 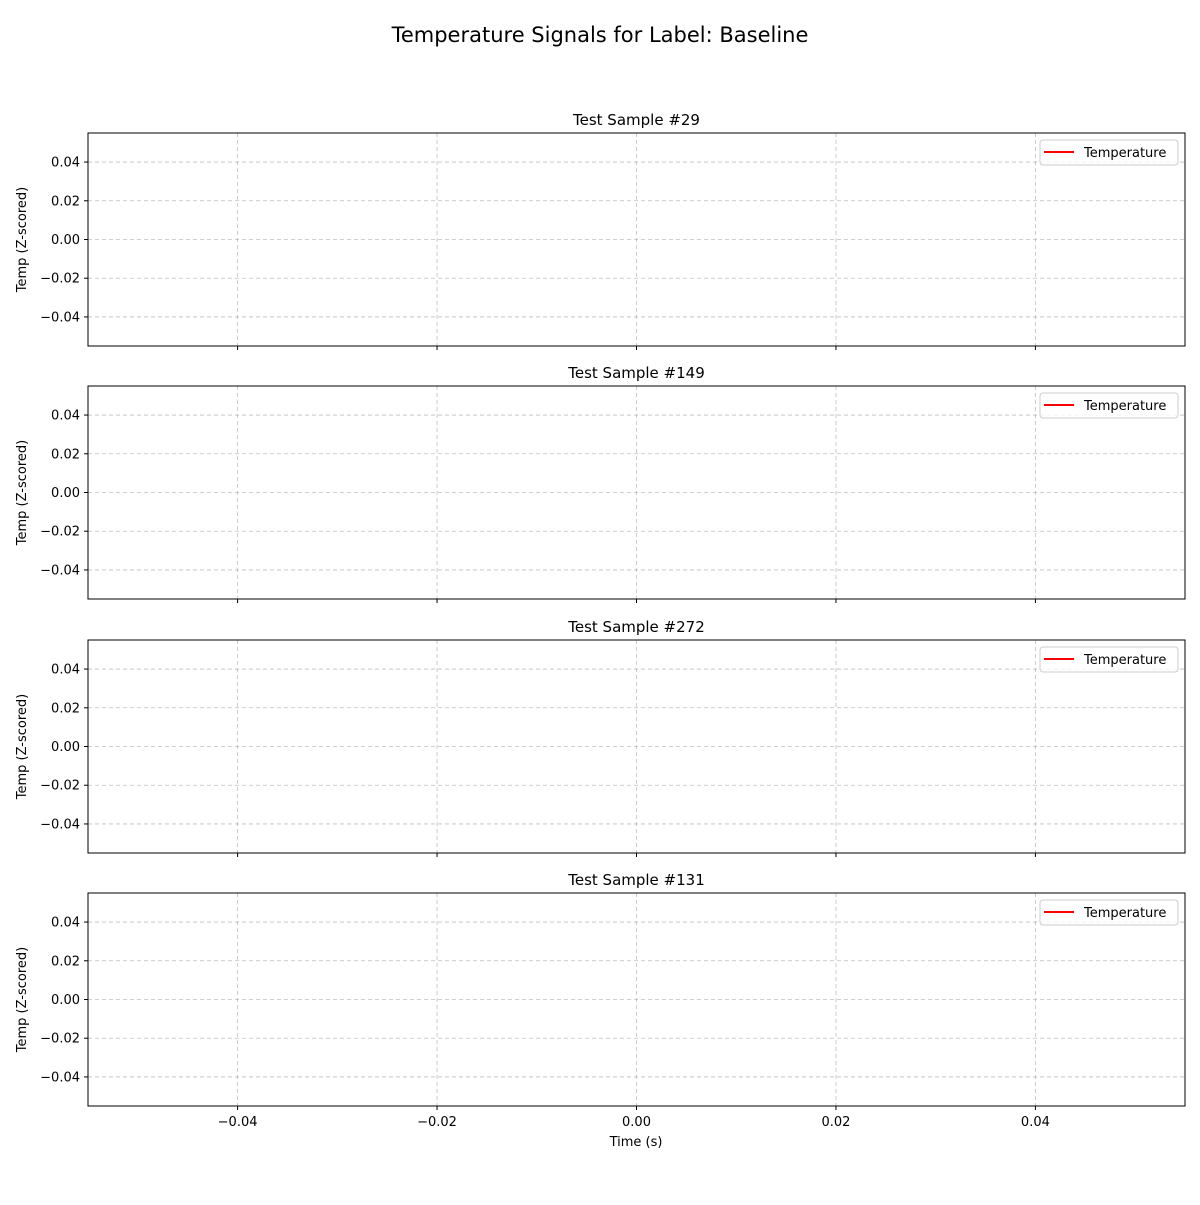 I want to click on panel-title: Test Sample #149, so click(x=636, y=373).